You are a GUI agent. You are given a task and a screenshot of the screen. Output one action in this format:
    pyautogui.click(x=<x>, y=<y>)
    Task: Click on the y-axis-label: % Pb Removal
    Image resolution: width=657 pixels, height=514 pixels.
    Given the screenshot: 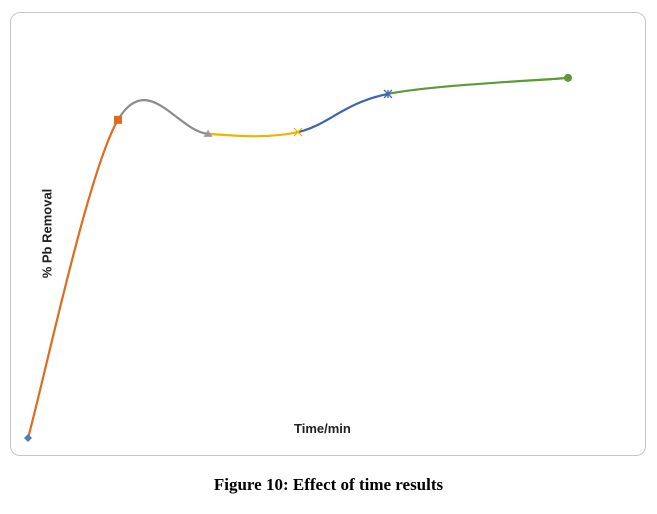 What is the action you would take?
    pyautogui.click(x=47, y=233)
    